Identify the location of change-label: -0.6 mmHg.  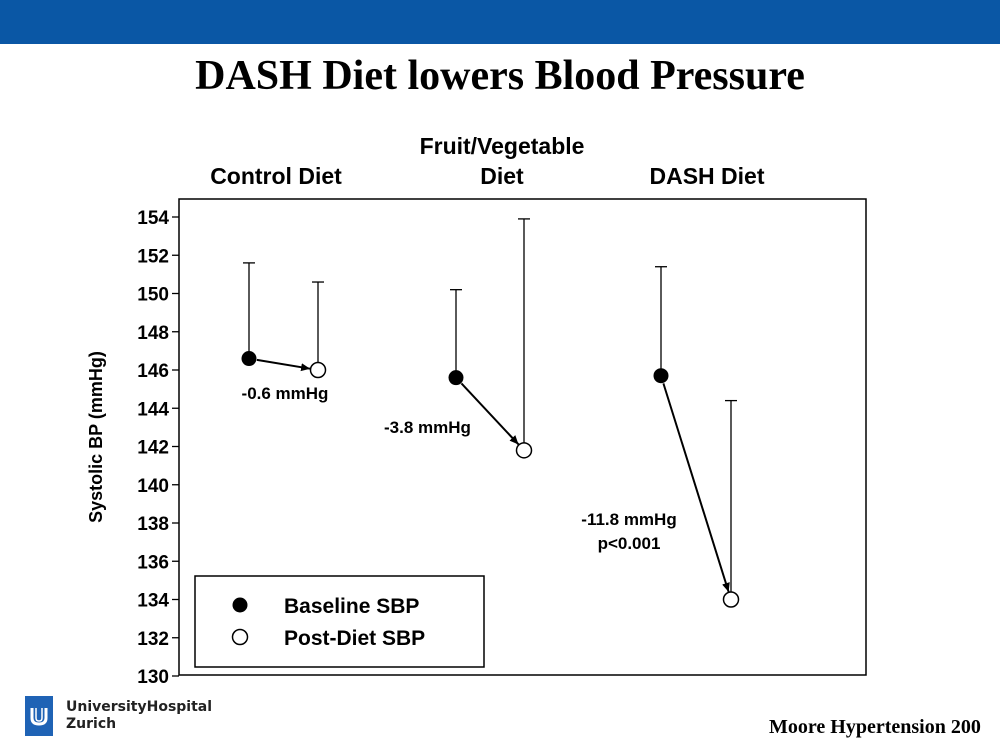
(285, 393).